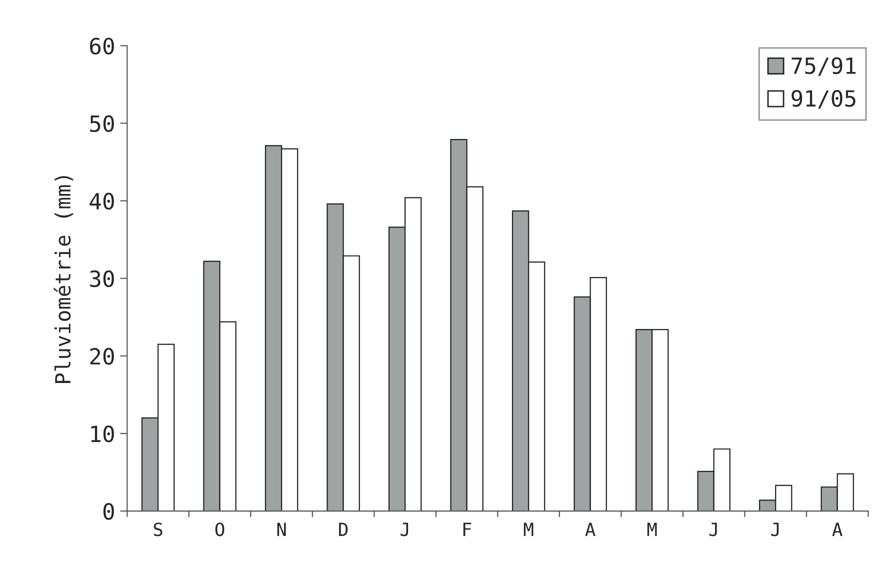  I want to click on x-tick-label: O, so click(219, 529).